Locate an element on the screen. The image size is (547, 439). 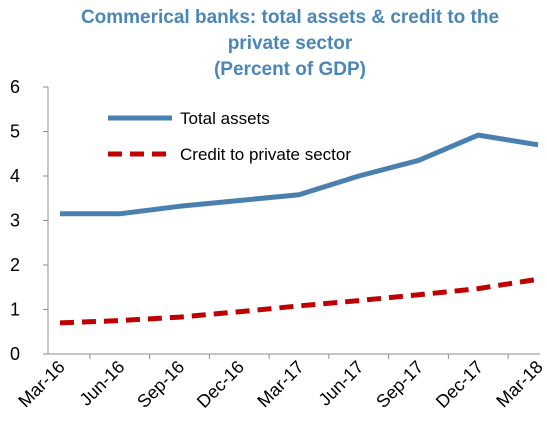
x-tick-label: Mar-17 is located at coordinates (280, 384).